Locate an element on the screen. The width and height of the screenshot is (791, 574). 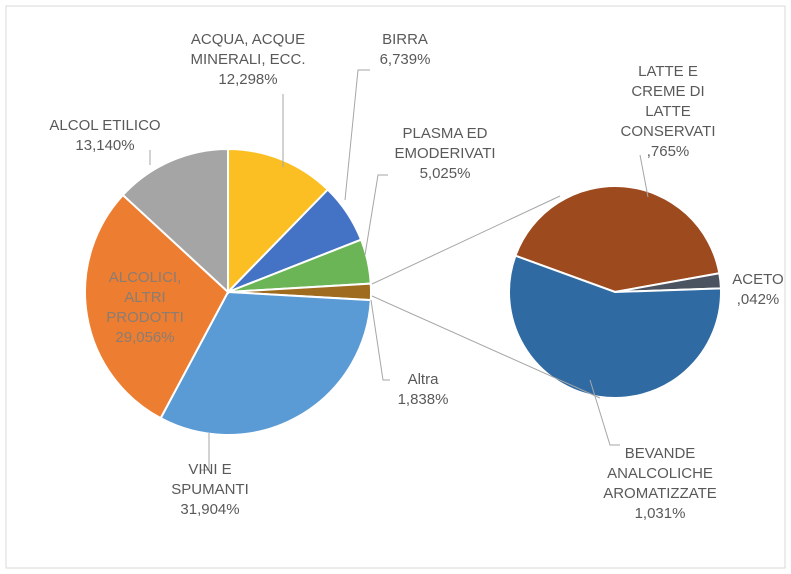
data-label: PLASMA ED EMODERIVATI 5,025% is located at coordinates (445, 154).